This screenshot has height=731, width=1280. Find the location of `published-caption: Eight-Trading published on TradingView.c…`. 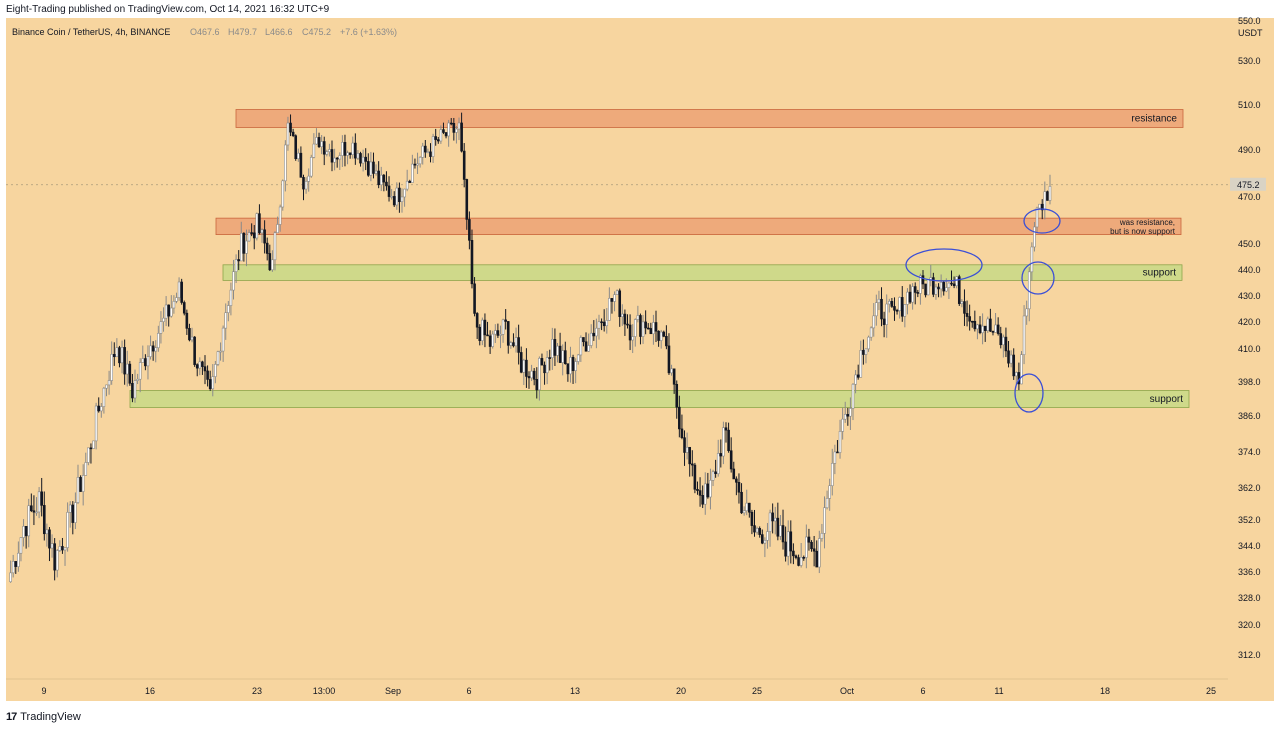

published-caption: Eight-Trading published on TradingView.c… is located at coordinates (168, 9).